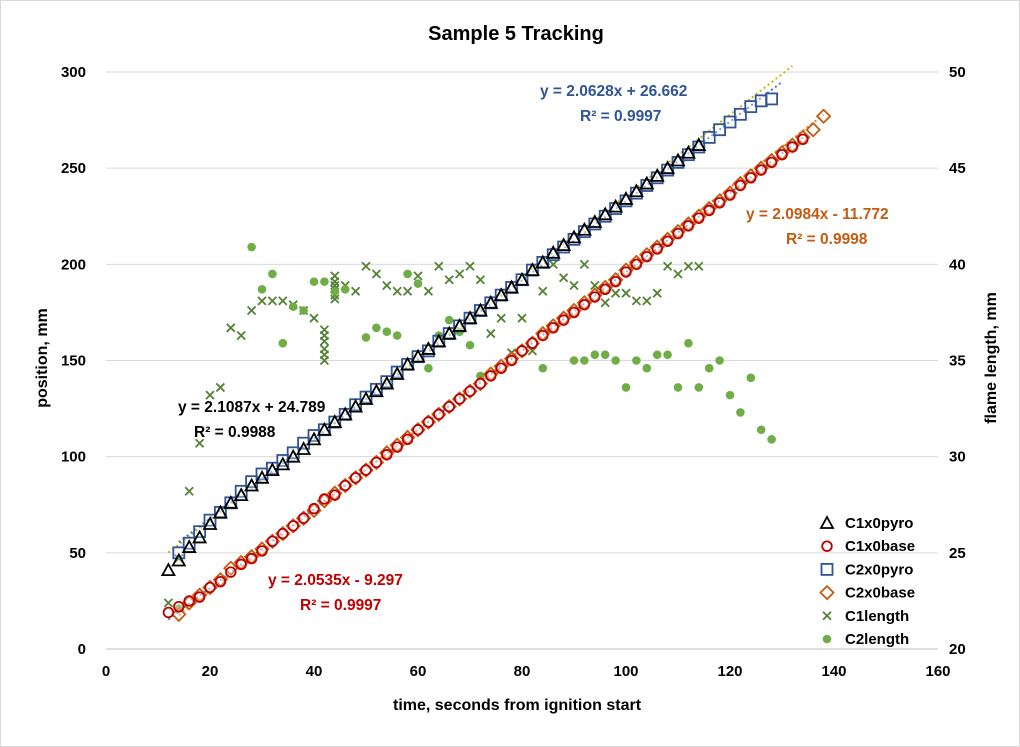  I want to click on x-tick-label: 80, so click(522, 671).